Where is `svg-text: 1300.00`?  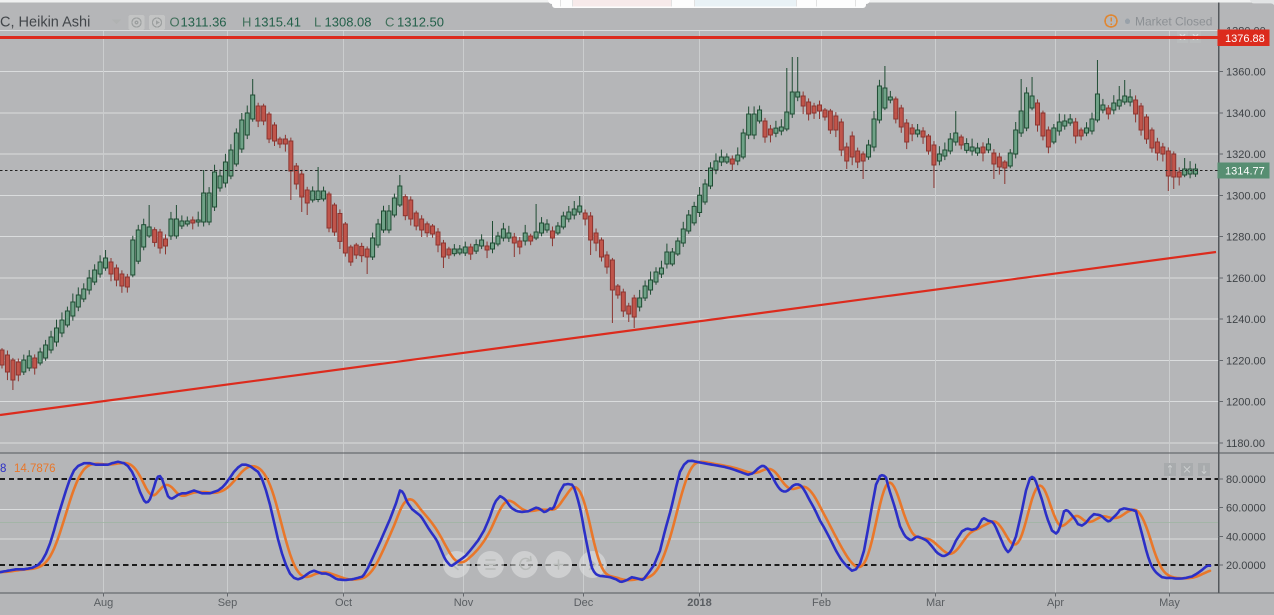
svg-text: 1300.00 is located at coordinates (1246, 197).